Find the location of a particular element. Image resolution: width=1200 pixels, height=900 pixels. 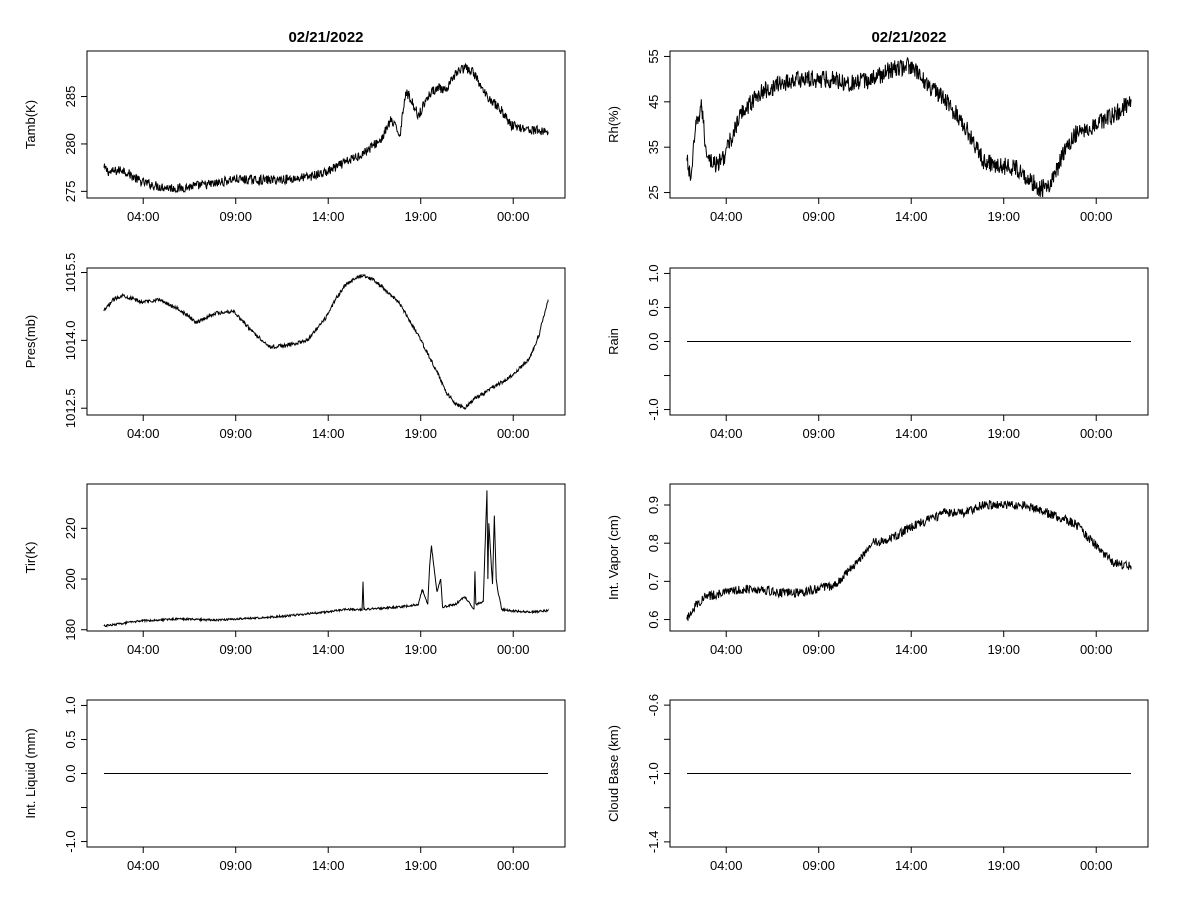

vapor-x-tick-label: 00:00 is located at coordinates (1096, 649).